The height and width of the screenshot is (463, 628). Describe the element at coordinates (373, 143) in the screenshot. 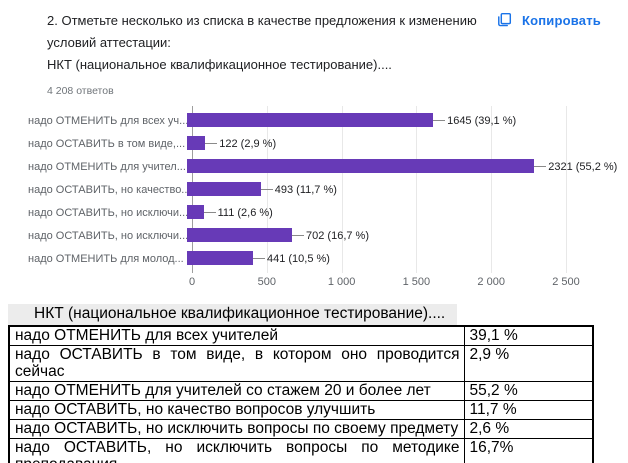

I see `bar-track: 122 (2,9 %)` at that location.